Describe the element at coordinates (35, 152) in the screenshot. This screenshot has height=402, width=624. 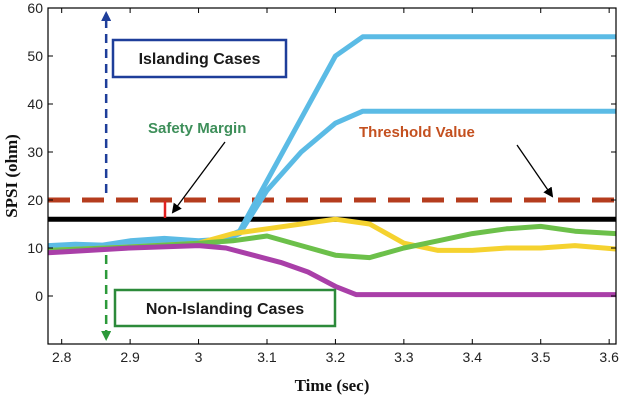
I see `y-tick-label: 30` at that location.